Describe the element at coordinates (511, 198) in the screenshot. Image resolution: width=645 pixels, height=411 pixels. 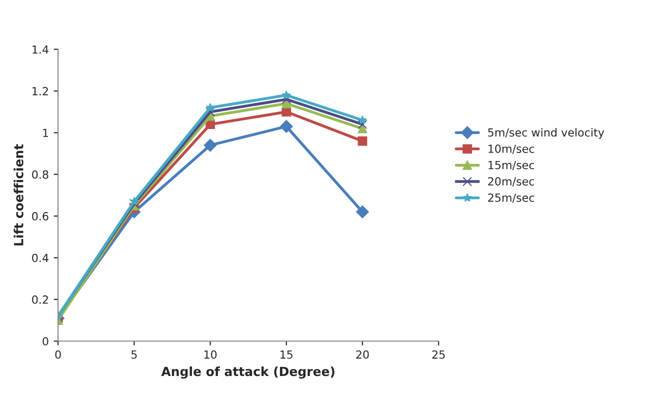
I see `legend-label: 25m/sec` at that location.